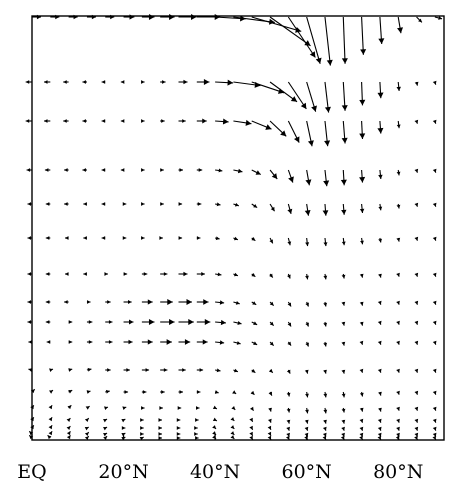 This screenshot has height=500, width=459. Describe the element at coordinates (307, 472) in the screenshot. I see `x-tick-label: 60°N` at that location.